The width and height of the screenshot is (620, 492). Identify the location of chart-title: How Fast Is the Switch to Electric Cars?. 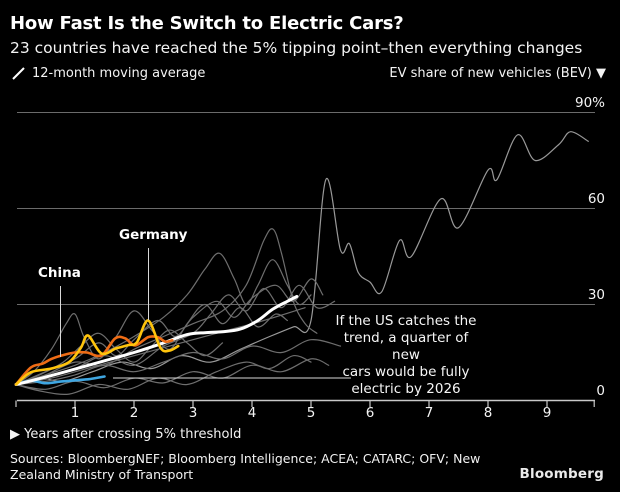
(207, 23).